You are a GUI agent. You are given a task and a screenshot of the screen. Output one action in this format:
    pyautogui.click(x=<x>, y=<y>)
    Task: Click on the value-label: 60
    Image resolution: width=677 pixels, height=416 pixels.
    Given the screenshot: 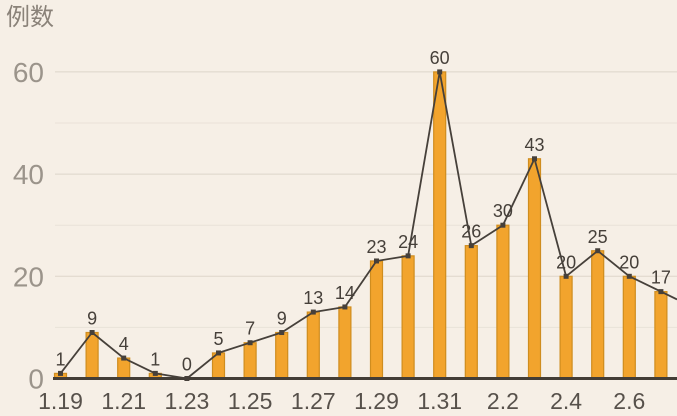 What is the action you would take?
    pyautogui.click(x=440, y=58)
    